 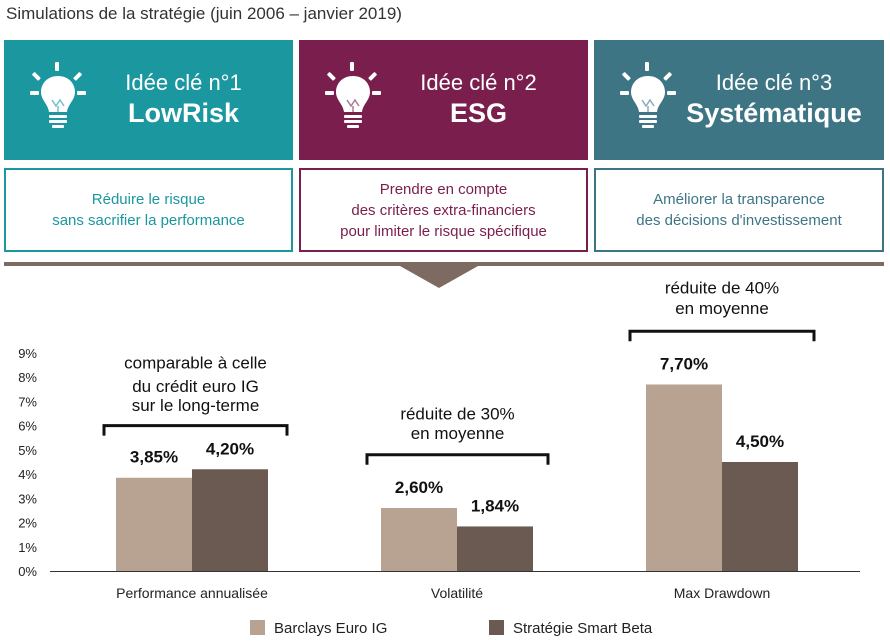 What do you see at coordinates (774, 113) in the screenshot?
I see `idea-name: Systématique` at bounding box center [774, 113].